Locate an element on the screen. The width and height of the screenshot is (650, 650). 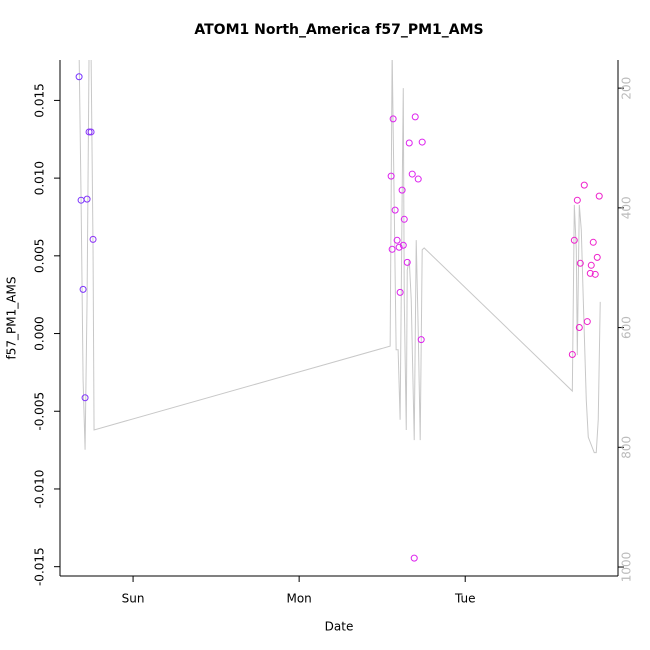
x-tick-label: Mon is located at coordinates (298, 599).